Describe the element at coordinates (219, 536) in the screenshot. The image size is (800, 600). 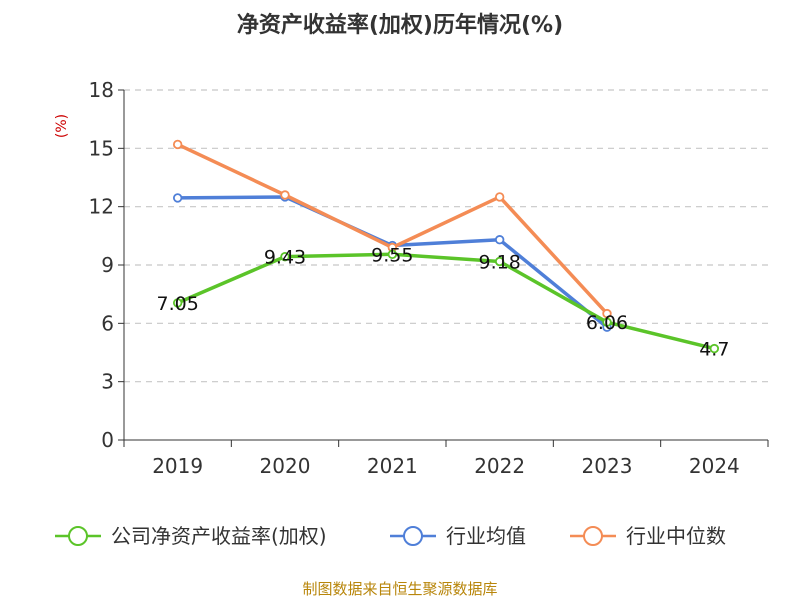
I see `legend-label-0: 公司净资产收益率(加权)` at that location.